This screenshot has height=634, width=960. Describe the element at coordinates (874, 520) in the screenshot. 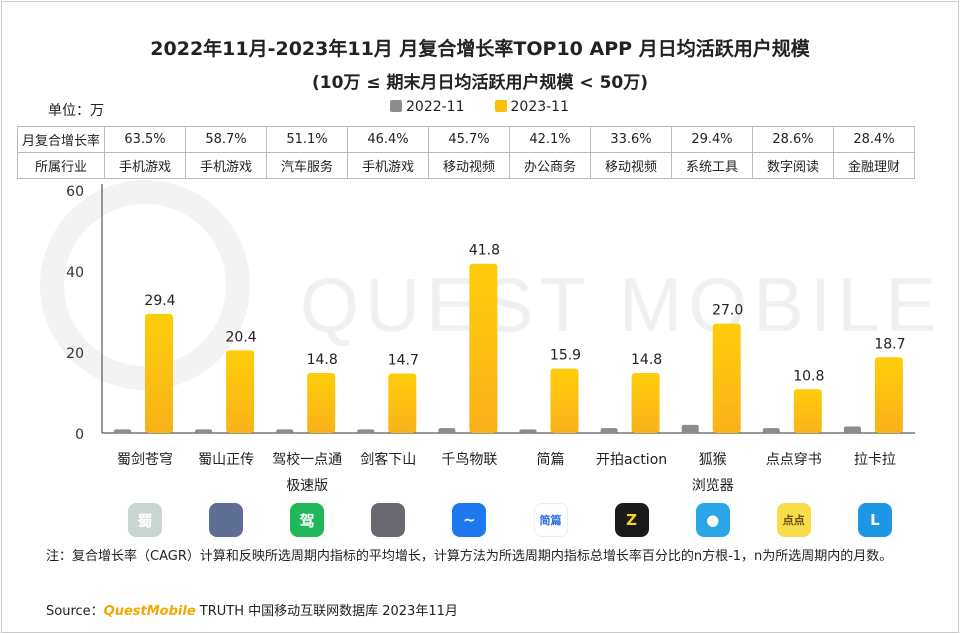

I see `lakala-icon: L` at that location.